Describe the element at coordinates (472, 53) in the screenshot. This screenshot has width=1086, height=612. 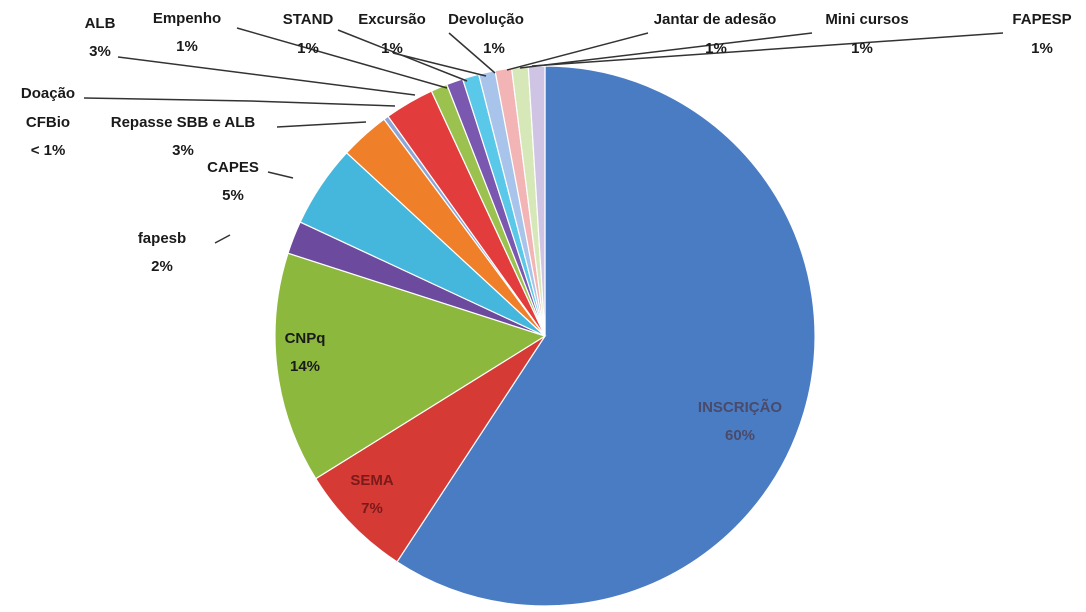
I see `leader-devolucao` at that location.